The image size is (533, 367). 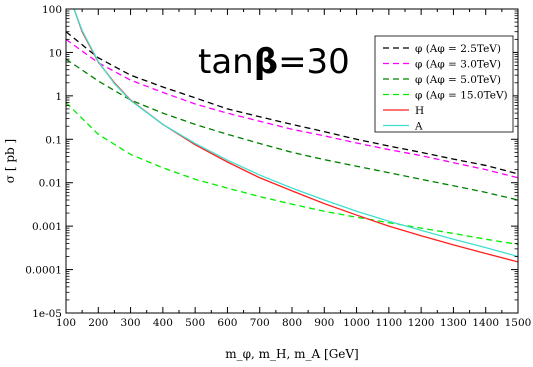 I want to click on x-axis-label: m_φ, m_H, m_A [GeV], so click(x=291, y=354).